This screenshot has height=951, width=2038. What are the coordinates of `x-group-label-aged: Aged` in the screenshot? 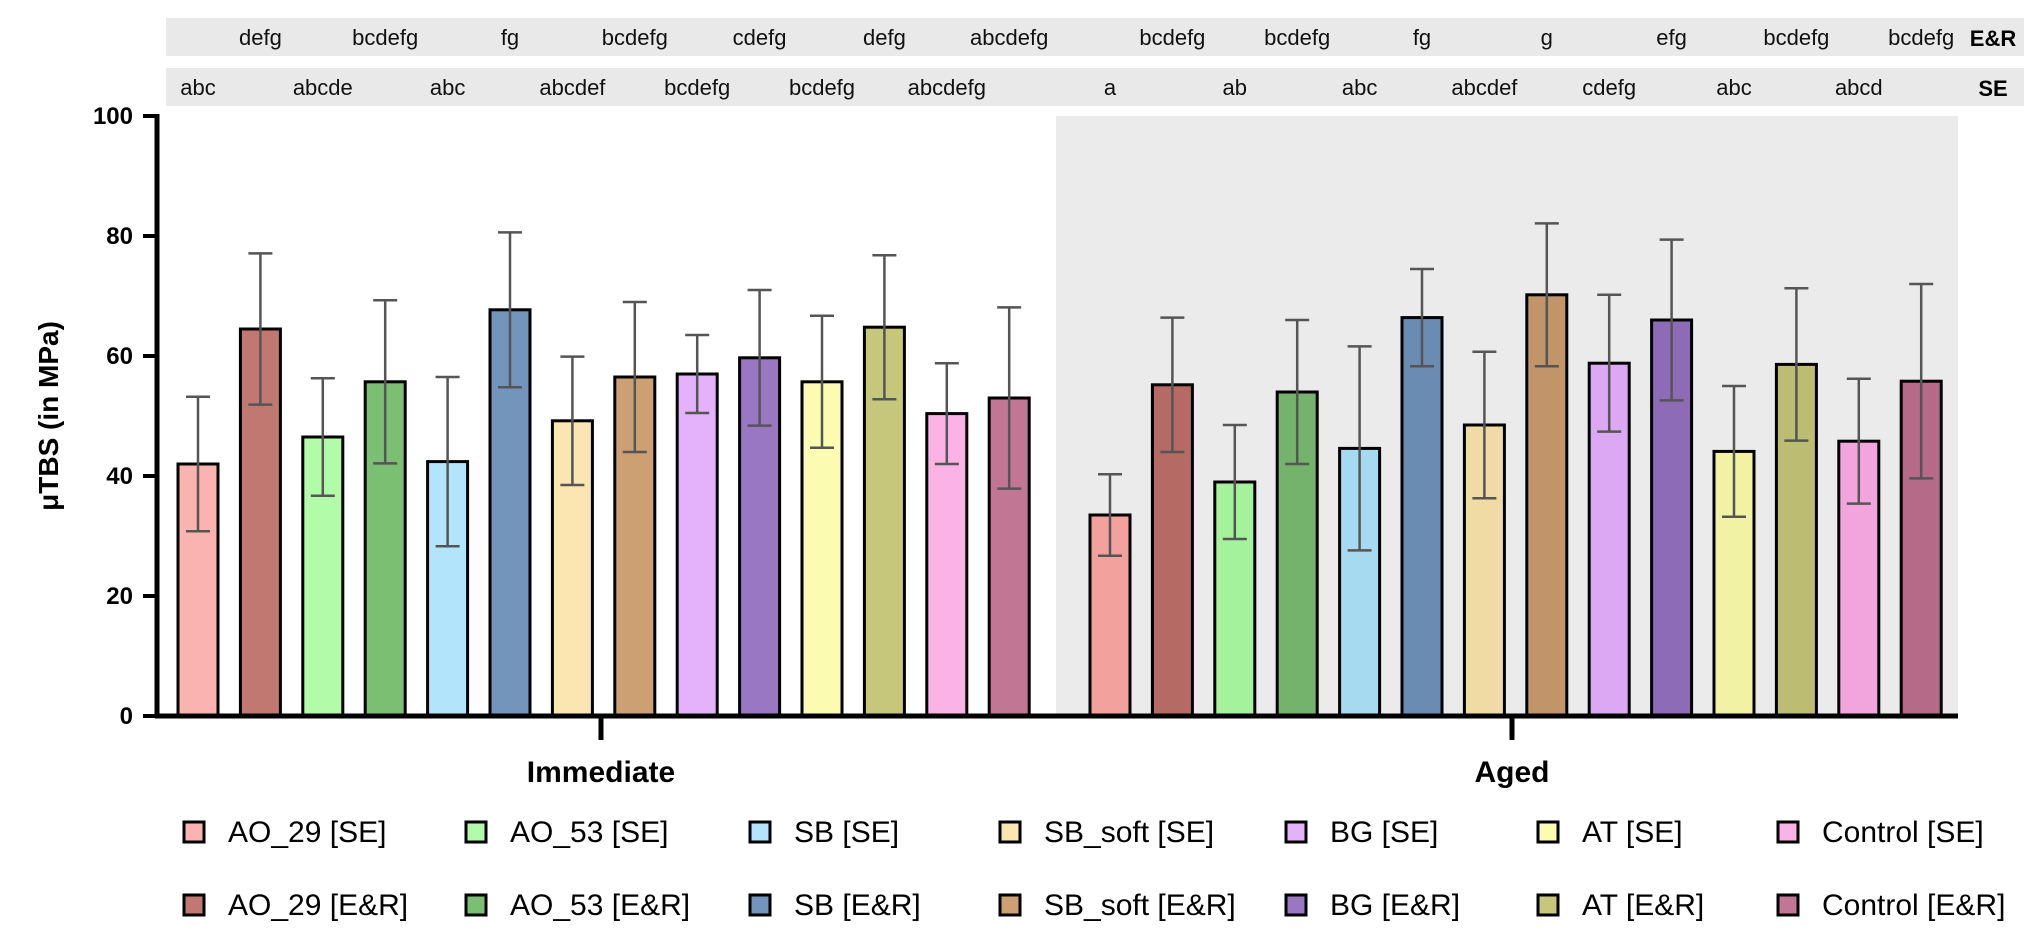 It's located at (1512, 772).